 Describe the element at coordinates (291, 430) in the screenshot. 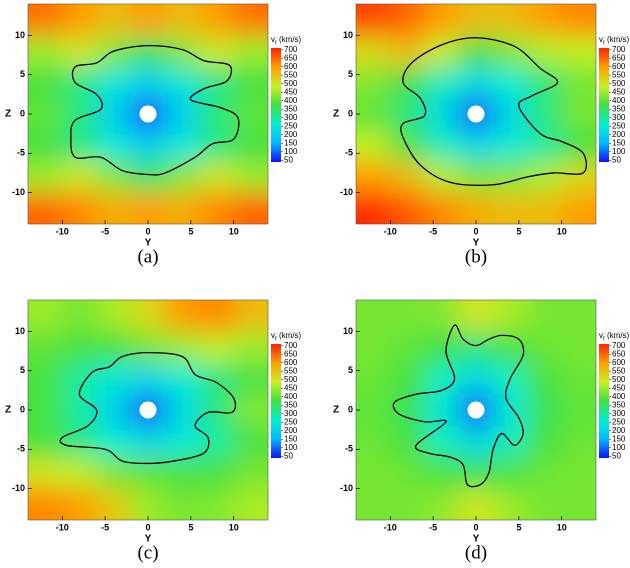

I see `colorbar-tick-label: 200` at that location.